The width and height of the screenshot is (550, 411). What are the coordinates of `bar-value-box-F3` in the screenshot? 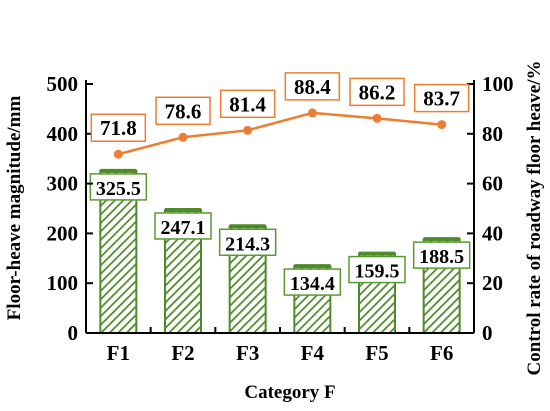 It's located at (247, 242).